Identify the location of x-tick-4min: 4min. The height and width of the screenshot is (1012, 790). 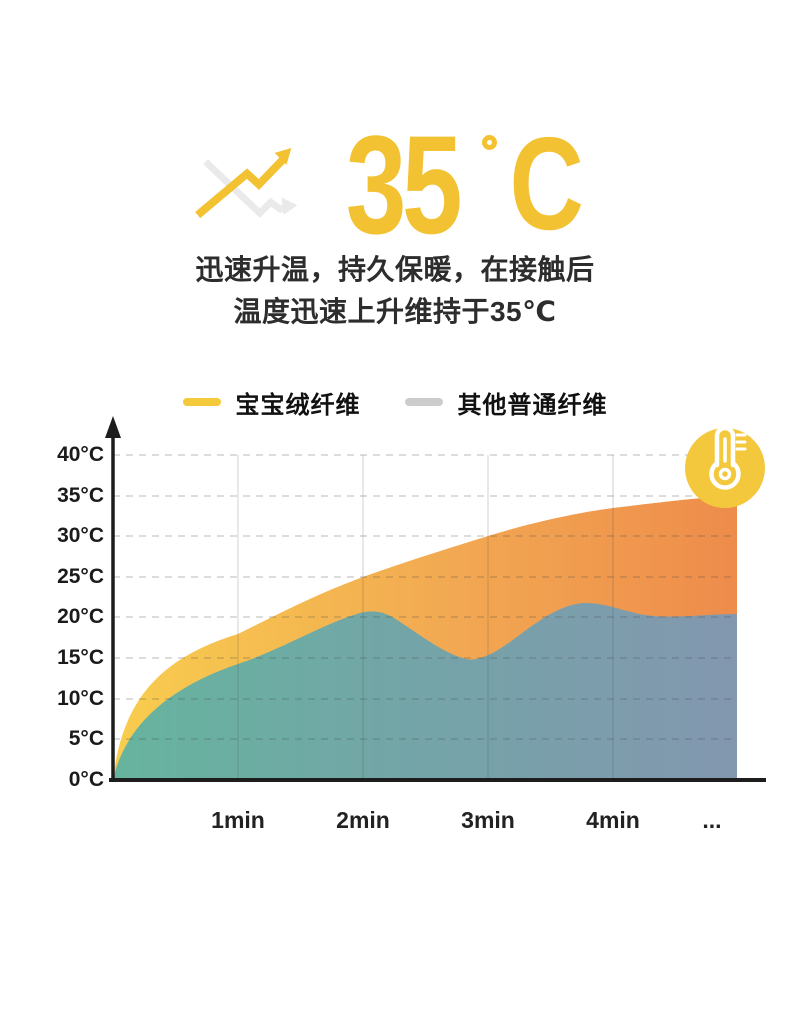
(613, 820).